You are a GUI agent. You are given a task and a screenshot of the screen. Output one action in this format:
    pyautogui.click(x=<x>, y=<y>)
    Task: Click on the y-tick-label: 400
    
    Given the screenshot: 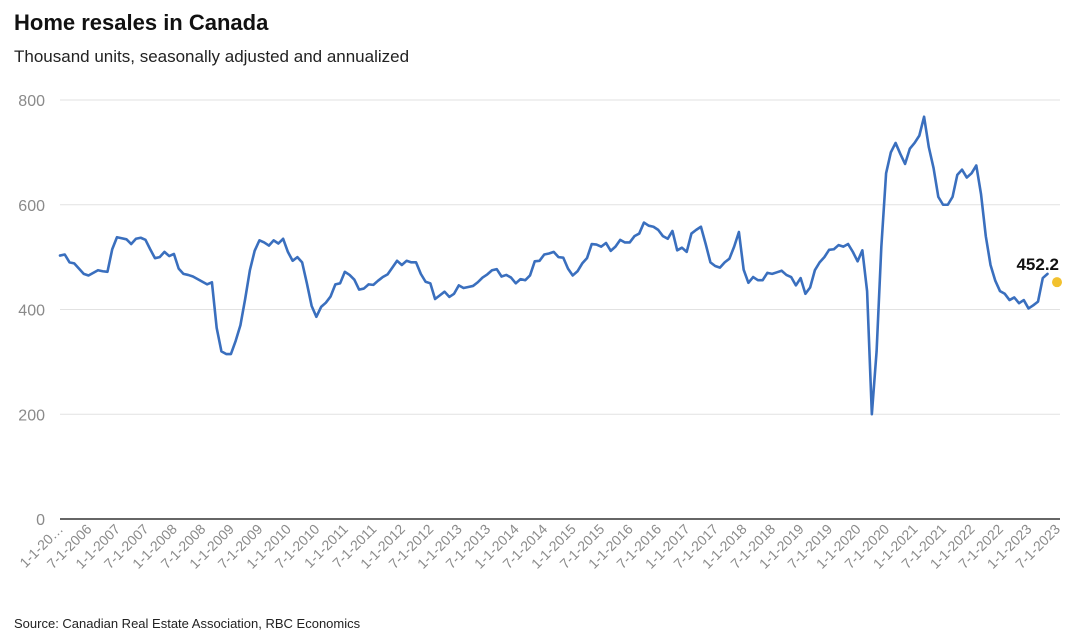 What is the action you would take?
    pyautogui.click(x=31, y=311)
    